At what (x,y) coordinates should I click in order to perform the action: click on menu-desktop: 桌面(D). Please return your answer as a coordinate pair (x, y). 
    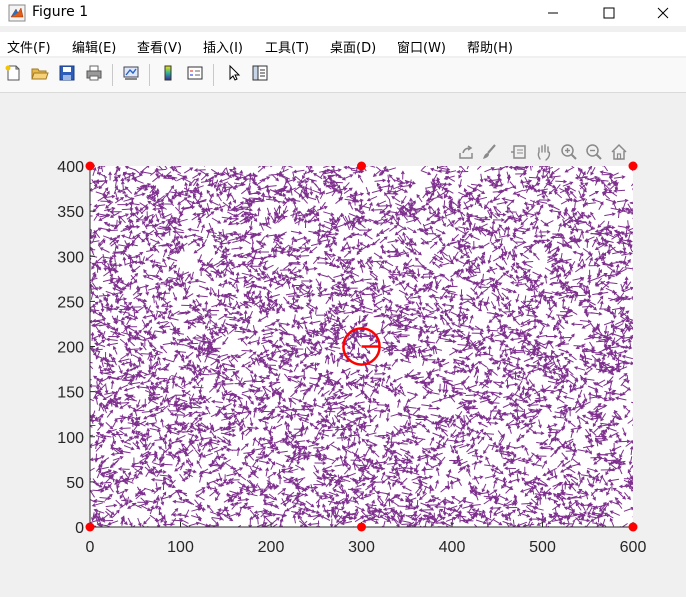
    Looking at the image, I should click on (353, 48).